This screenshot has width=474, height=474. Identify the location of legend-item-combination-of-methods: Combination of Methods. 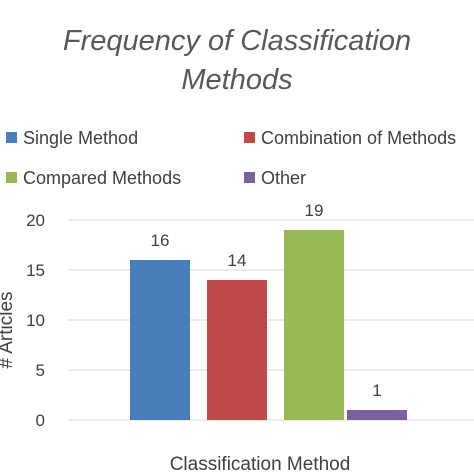
(350, 138).